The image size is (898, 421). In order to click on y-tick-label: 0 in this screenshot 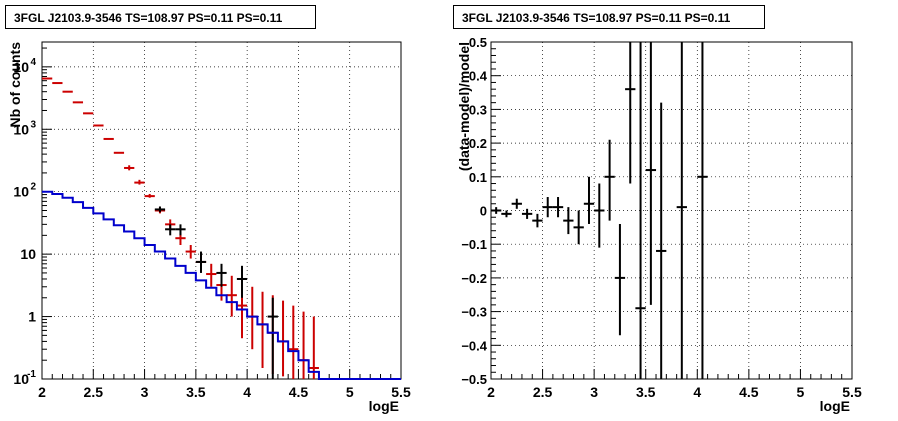, I will do `click(483, 211)`.